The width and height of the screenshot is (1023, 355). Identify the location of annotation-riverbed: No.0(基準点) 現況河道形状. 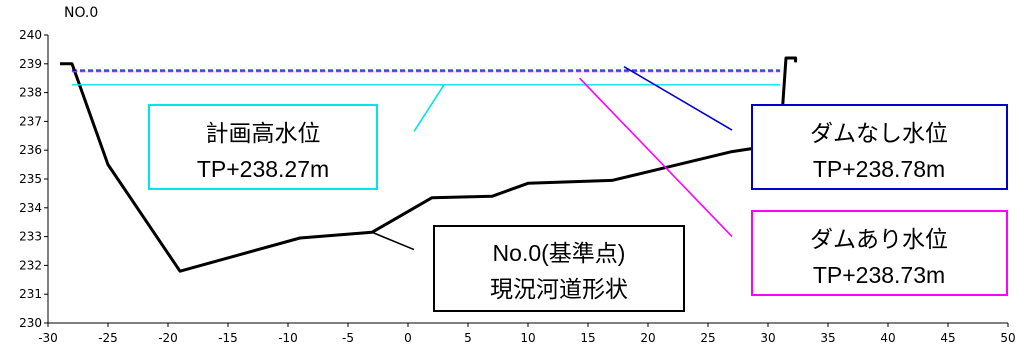
(559, 268).